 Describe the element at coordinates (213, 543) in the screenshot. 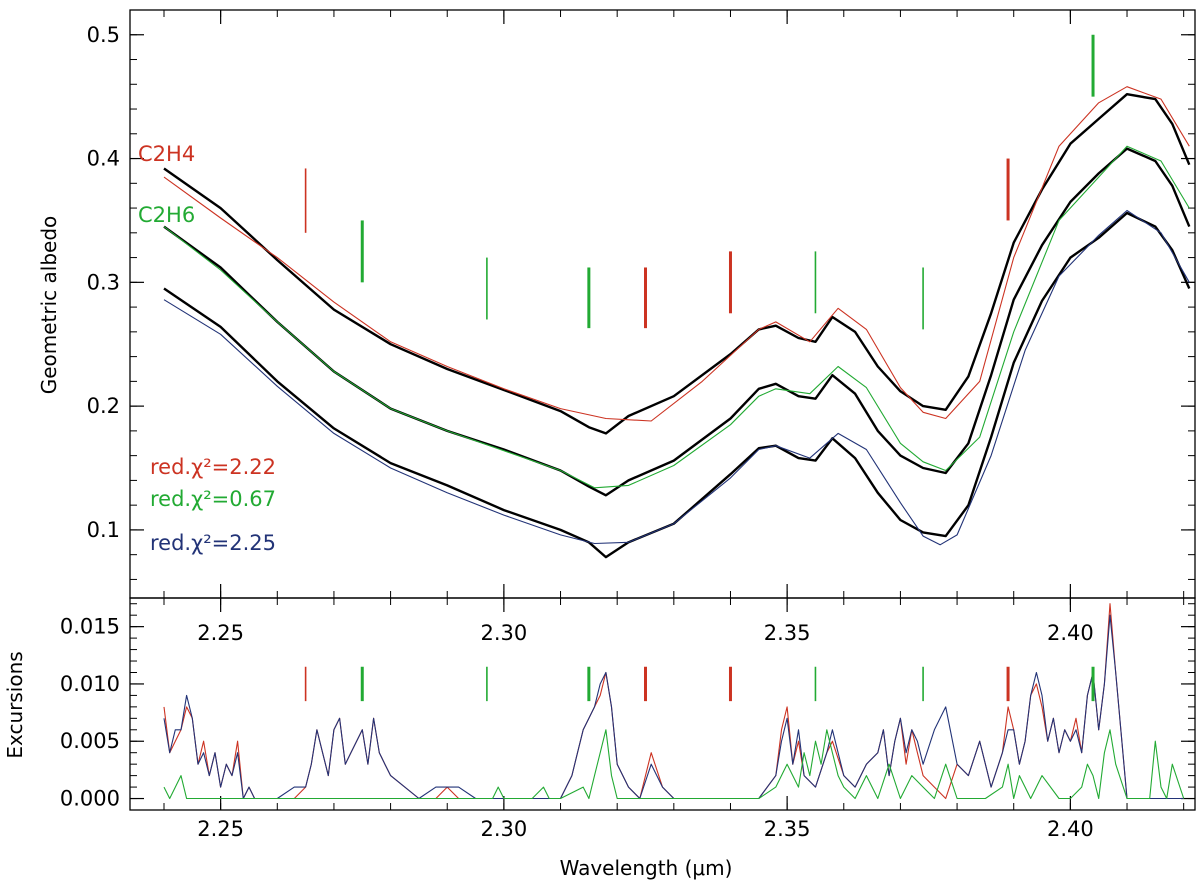

I see `series-annotation: red.χ²=2.25` at that location.